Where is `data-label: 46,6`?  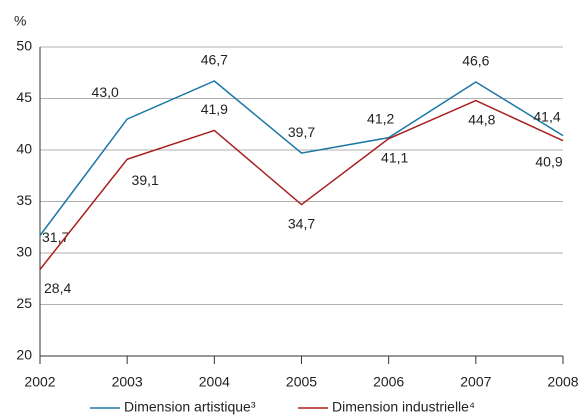 data-label: 46,6 is located at coordinates (475, 61).